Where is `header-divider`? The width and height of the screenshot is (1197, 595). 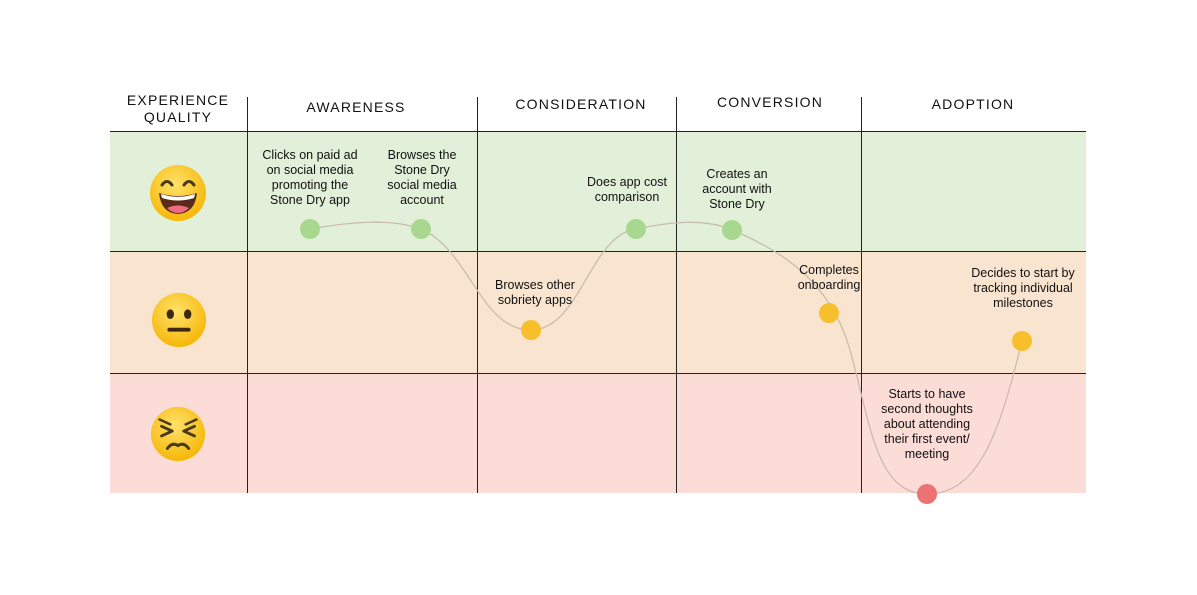 header-divider is located at coordinates (598, 131).